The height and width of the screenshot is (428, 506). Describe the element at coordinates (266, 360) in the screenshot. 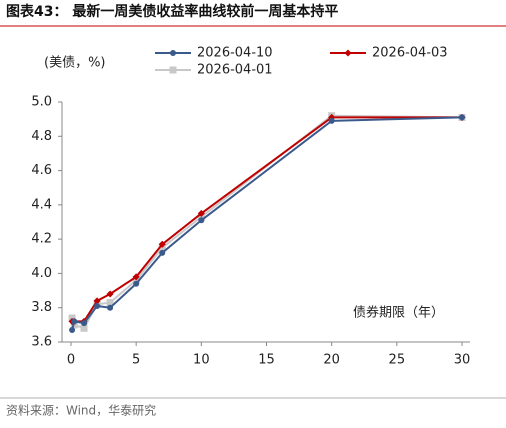

I see `x-tick-label: 15` at that location.